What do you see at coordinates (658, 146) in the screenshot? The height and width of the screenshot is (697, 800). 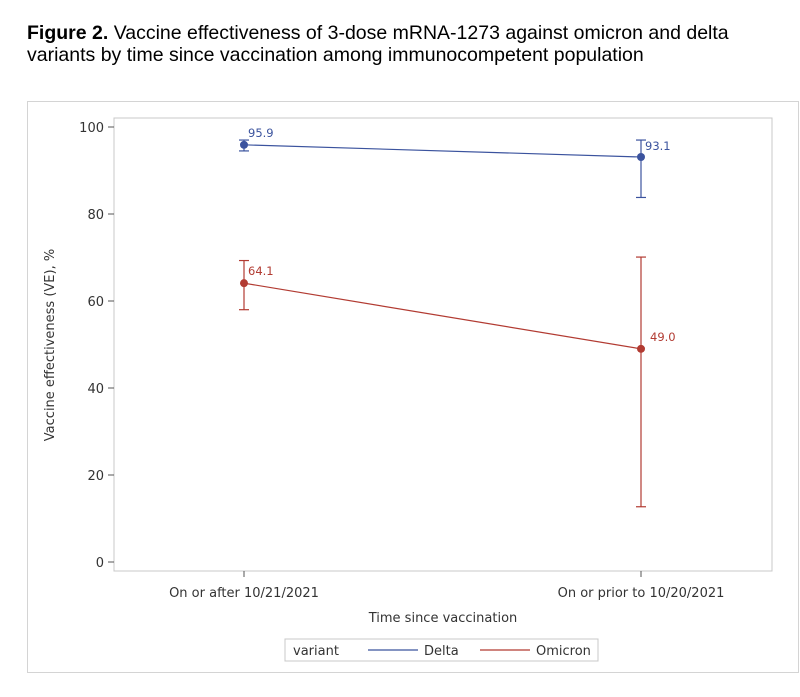 I see `data-label: 93.1` at bounding box center [658, 146].